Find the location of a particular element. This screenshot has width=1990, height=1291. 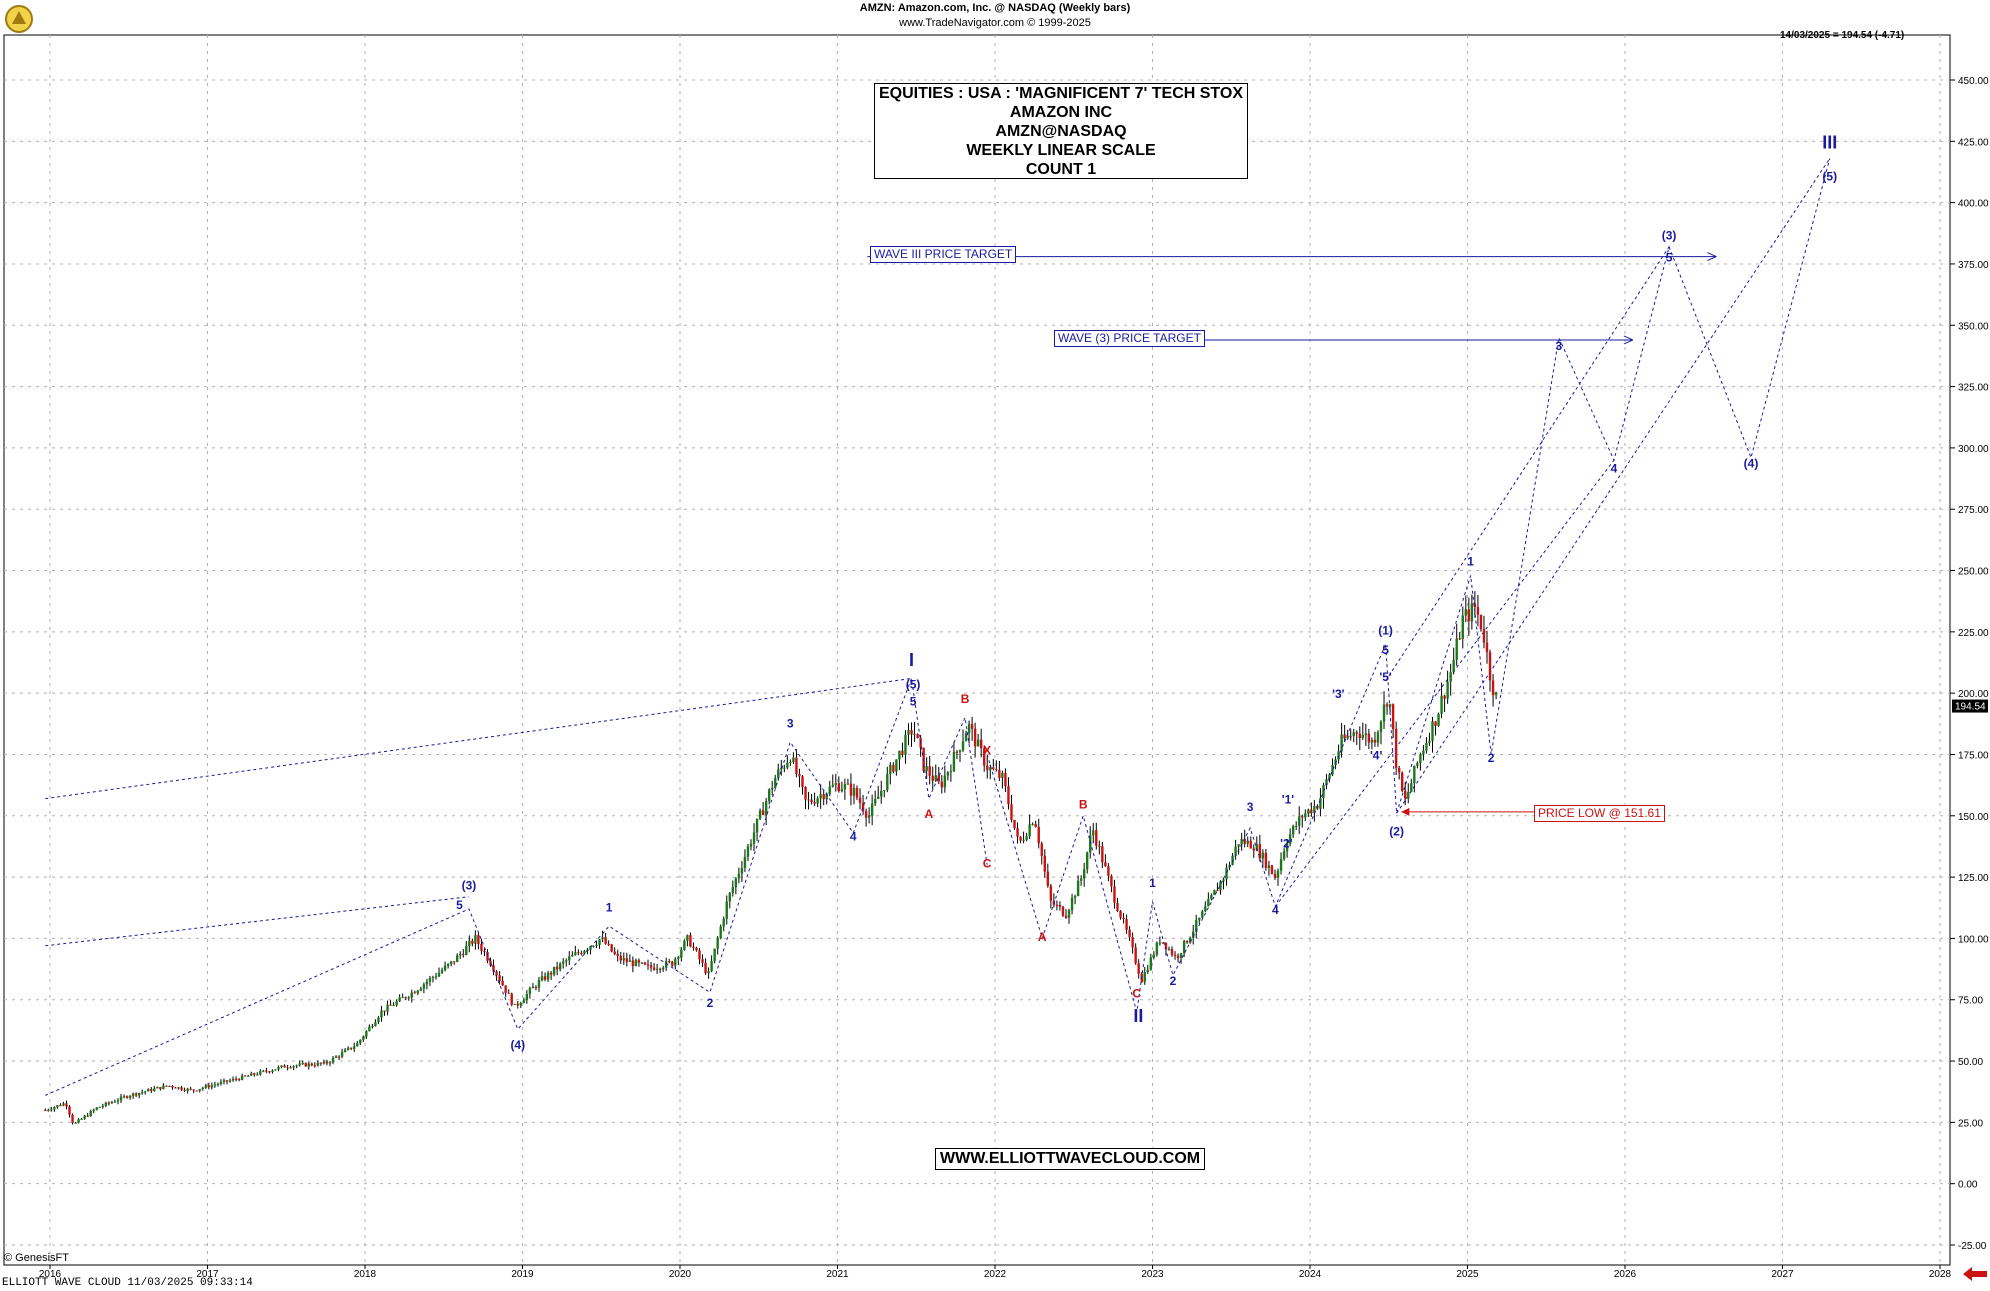

scroll-left-arrow-icon is located at coordinates (1975, 1274).